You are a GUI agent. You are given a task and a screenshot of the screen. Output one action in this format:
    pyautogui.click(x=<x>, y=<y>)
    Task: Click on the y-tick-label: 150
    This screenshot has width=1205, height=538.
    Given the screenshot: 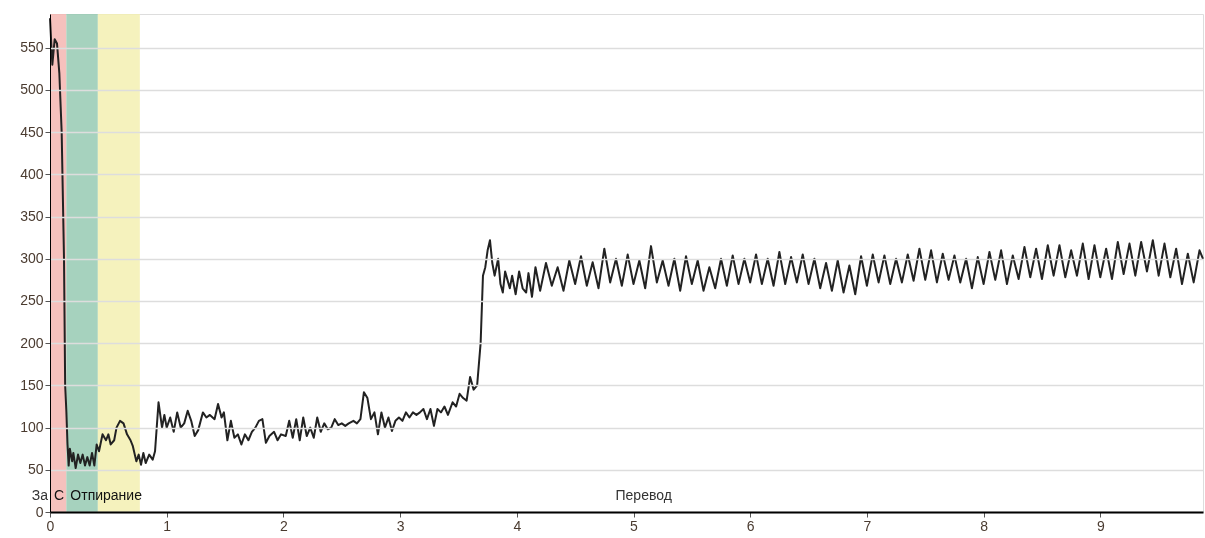 What is the action you would take?
    pyautogui.click(x=32, y=384)
    